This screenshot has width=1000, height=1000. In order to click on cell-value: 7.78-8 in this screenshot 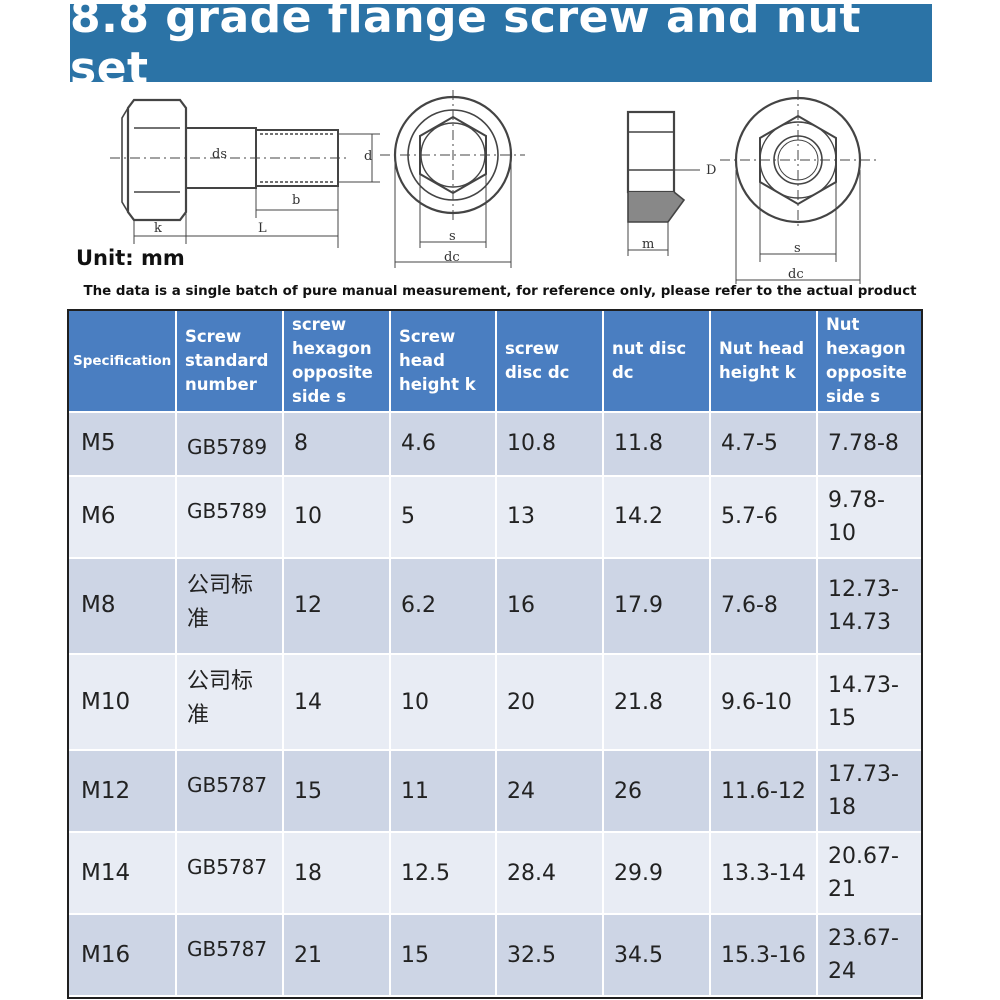, I will do `click(869, 444)`.